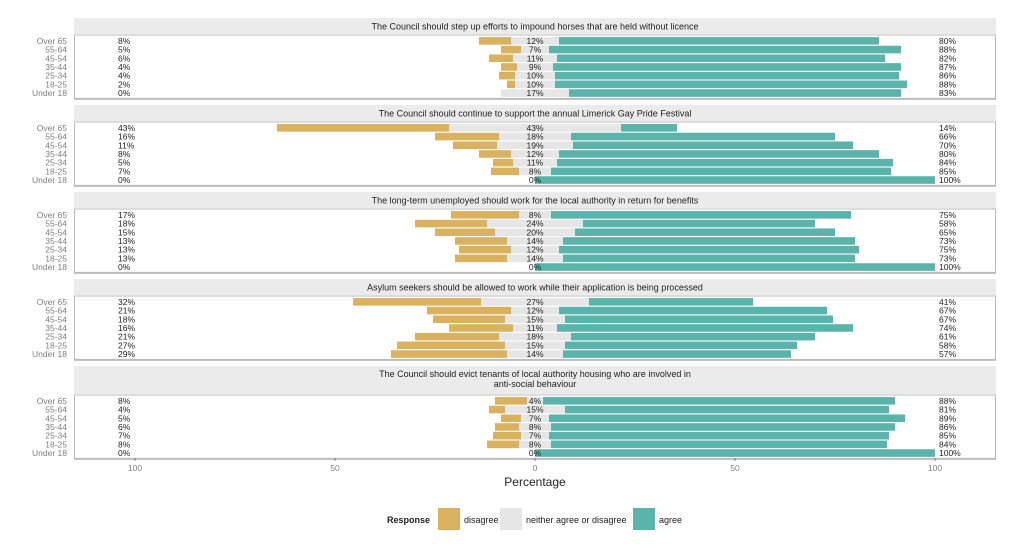 The height and width of the screenshot is (557, 1016). What do you see at coordinates (126, 137) in the screenshot?
I see `label-disagree: 16%` at bounding box center [126, 137].